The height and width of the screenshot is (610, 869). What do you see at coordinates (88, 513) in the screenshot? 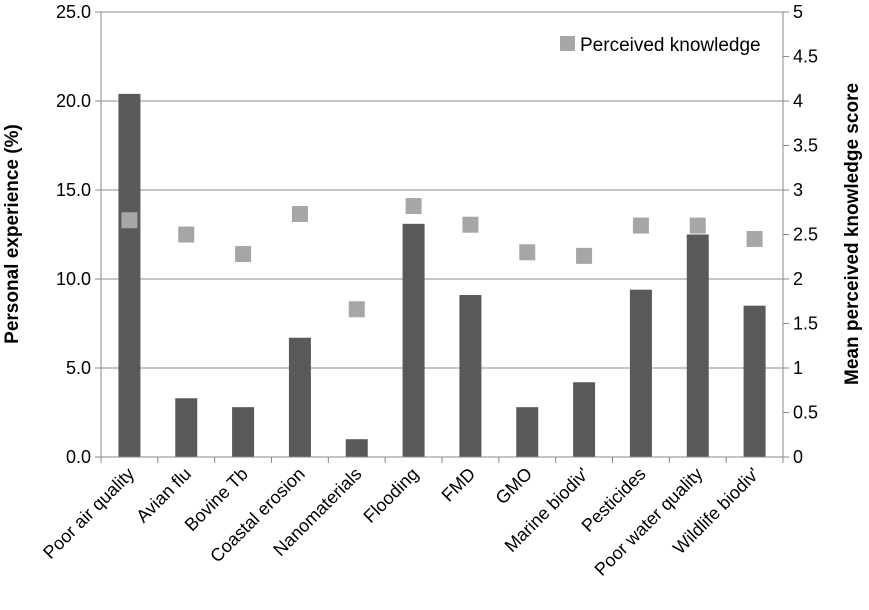
I see `category-label: Poor air quality` at bounding box center [88, 513].